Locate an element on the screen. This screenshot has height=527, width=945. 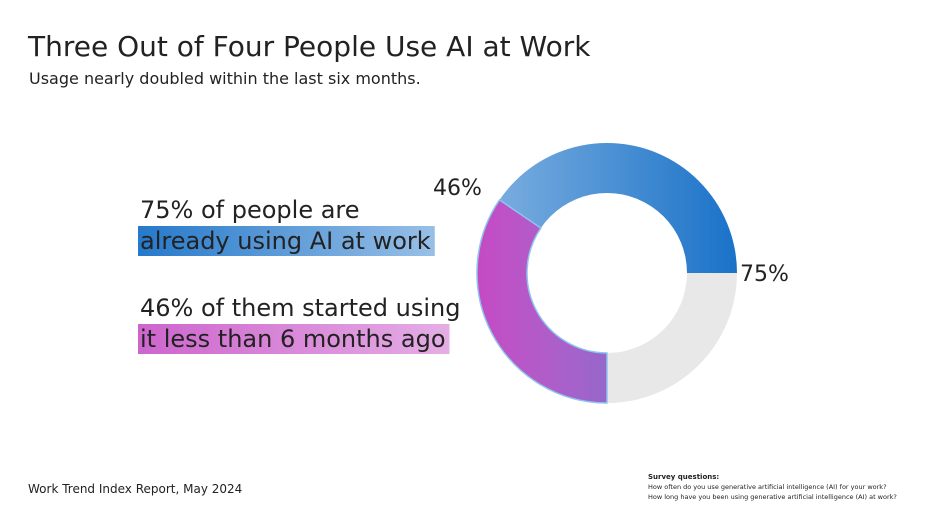
callout-line: it less than 6 months ago is located at coordinates (293, 339).